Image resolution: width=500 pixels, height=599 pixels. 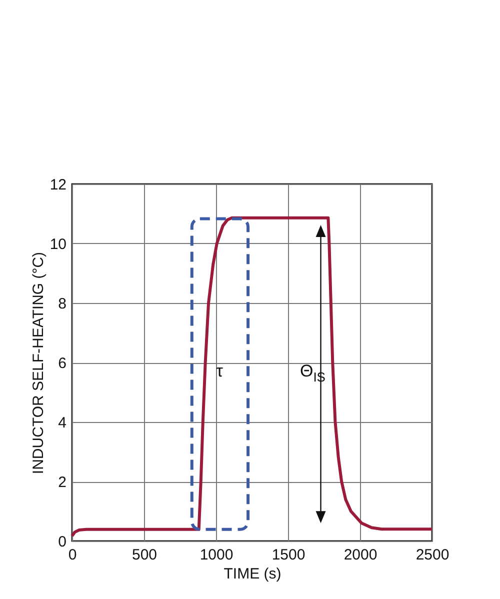 I want to click on y-tick-label: 0, so click(x=62, y=542).